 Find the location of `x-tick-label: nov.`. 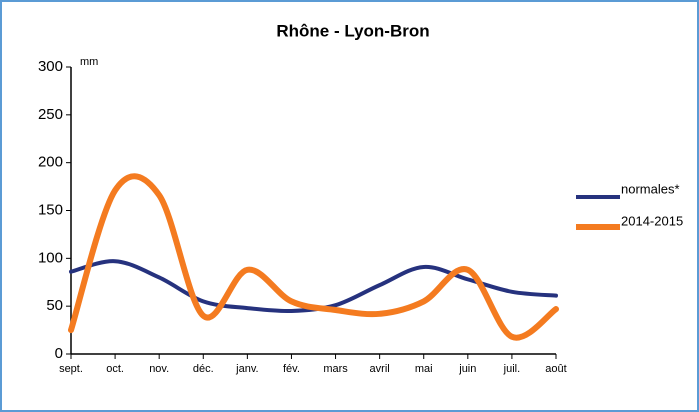

x-tick-label: nov. is located at coordinates (159, 369).